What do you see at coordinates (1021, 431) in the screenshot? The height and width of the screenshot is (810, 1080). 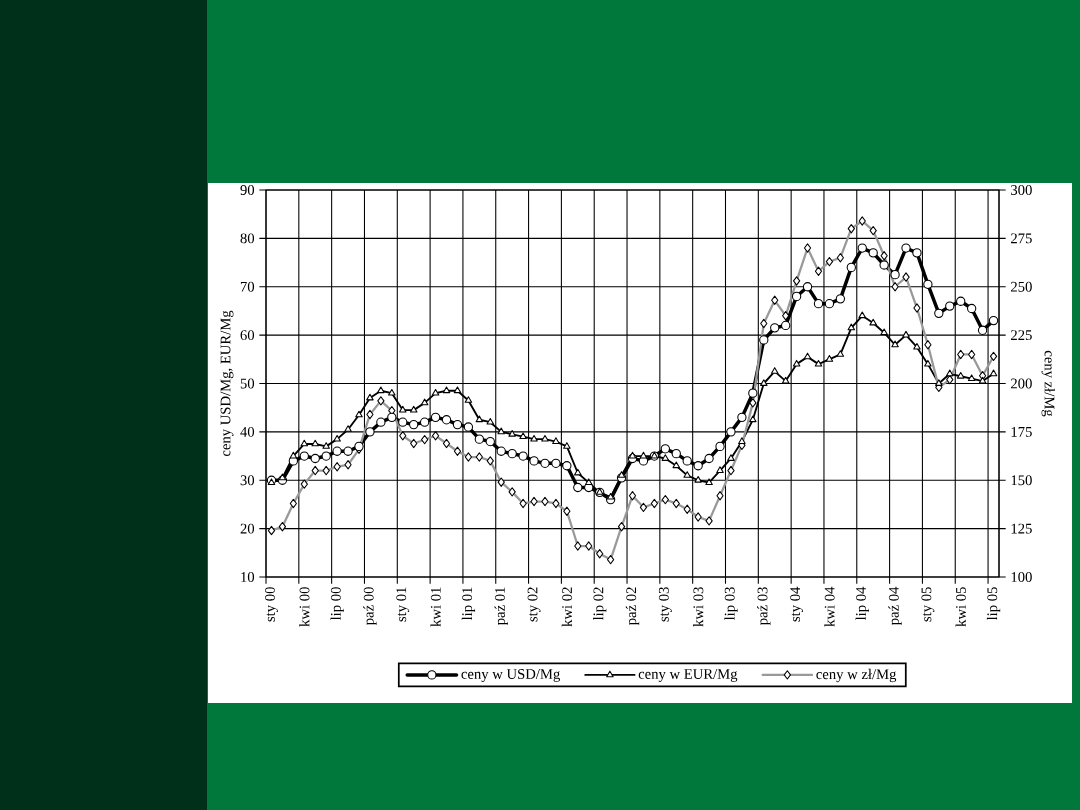 I see `y2-tick-label: 175` at bounding box center [1021, 431].